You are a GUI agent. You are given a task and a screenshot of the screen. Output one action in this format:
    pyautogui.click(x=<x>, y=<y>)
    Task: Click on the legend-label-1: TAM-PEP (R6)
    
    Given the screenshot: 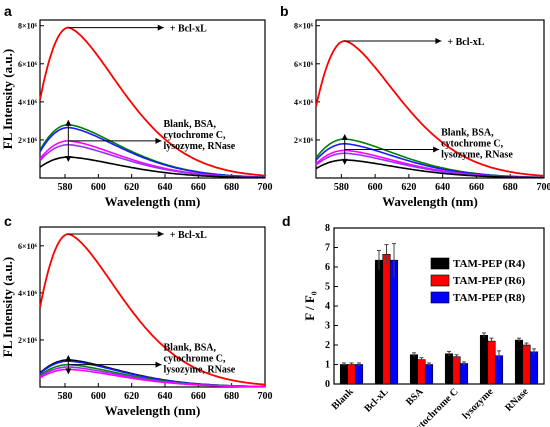 What is the action you would take?
    pyautogui.click(x=489, y=281)
    